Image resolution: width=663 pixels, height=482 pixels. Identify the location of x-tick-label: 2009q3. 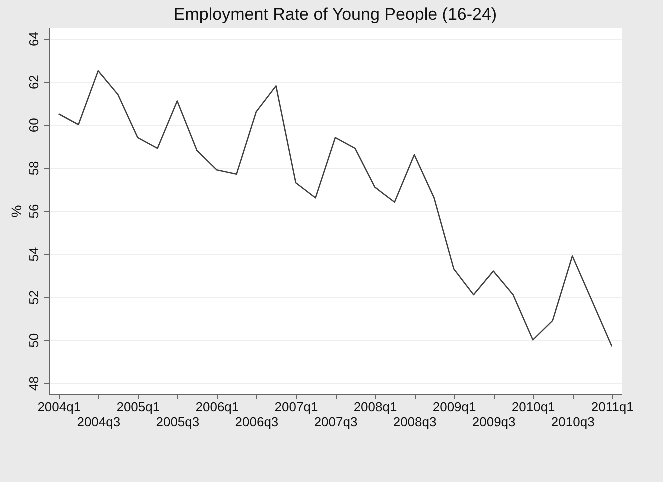
(494, 422).